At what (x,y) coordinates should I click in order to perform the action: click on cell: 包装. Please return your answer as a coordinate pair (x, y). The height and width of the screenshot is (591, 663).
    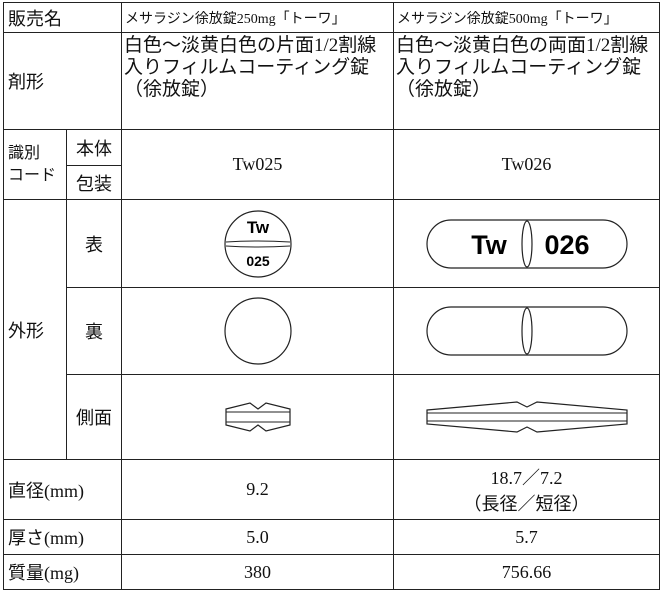
    Looking at the image, I should click on (94, 182).